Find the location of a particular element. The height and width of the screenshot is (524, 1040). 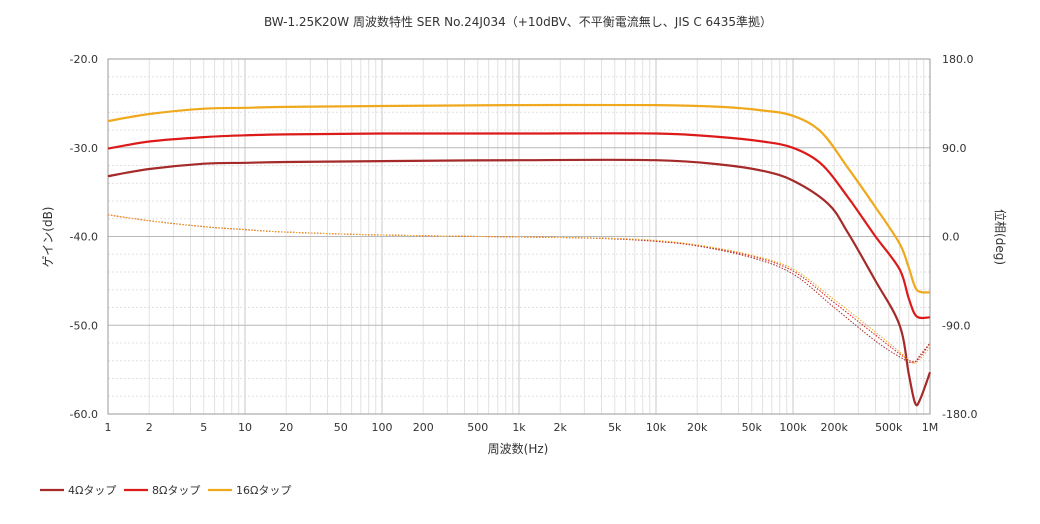

y2-tick-label: -180.0 is located at coordinates (959, 414).